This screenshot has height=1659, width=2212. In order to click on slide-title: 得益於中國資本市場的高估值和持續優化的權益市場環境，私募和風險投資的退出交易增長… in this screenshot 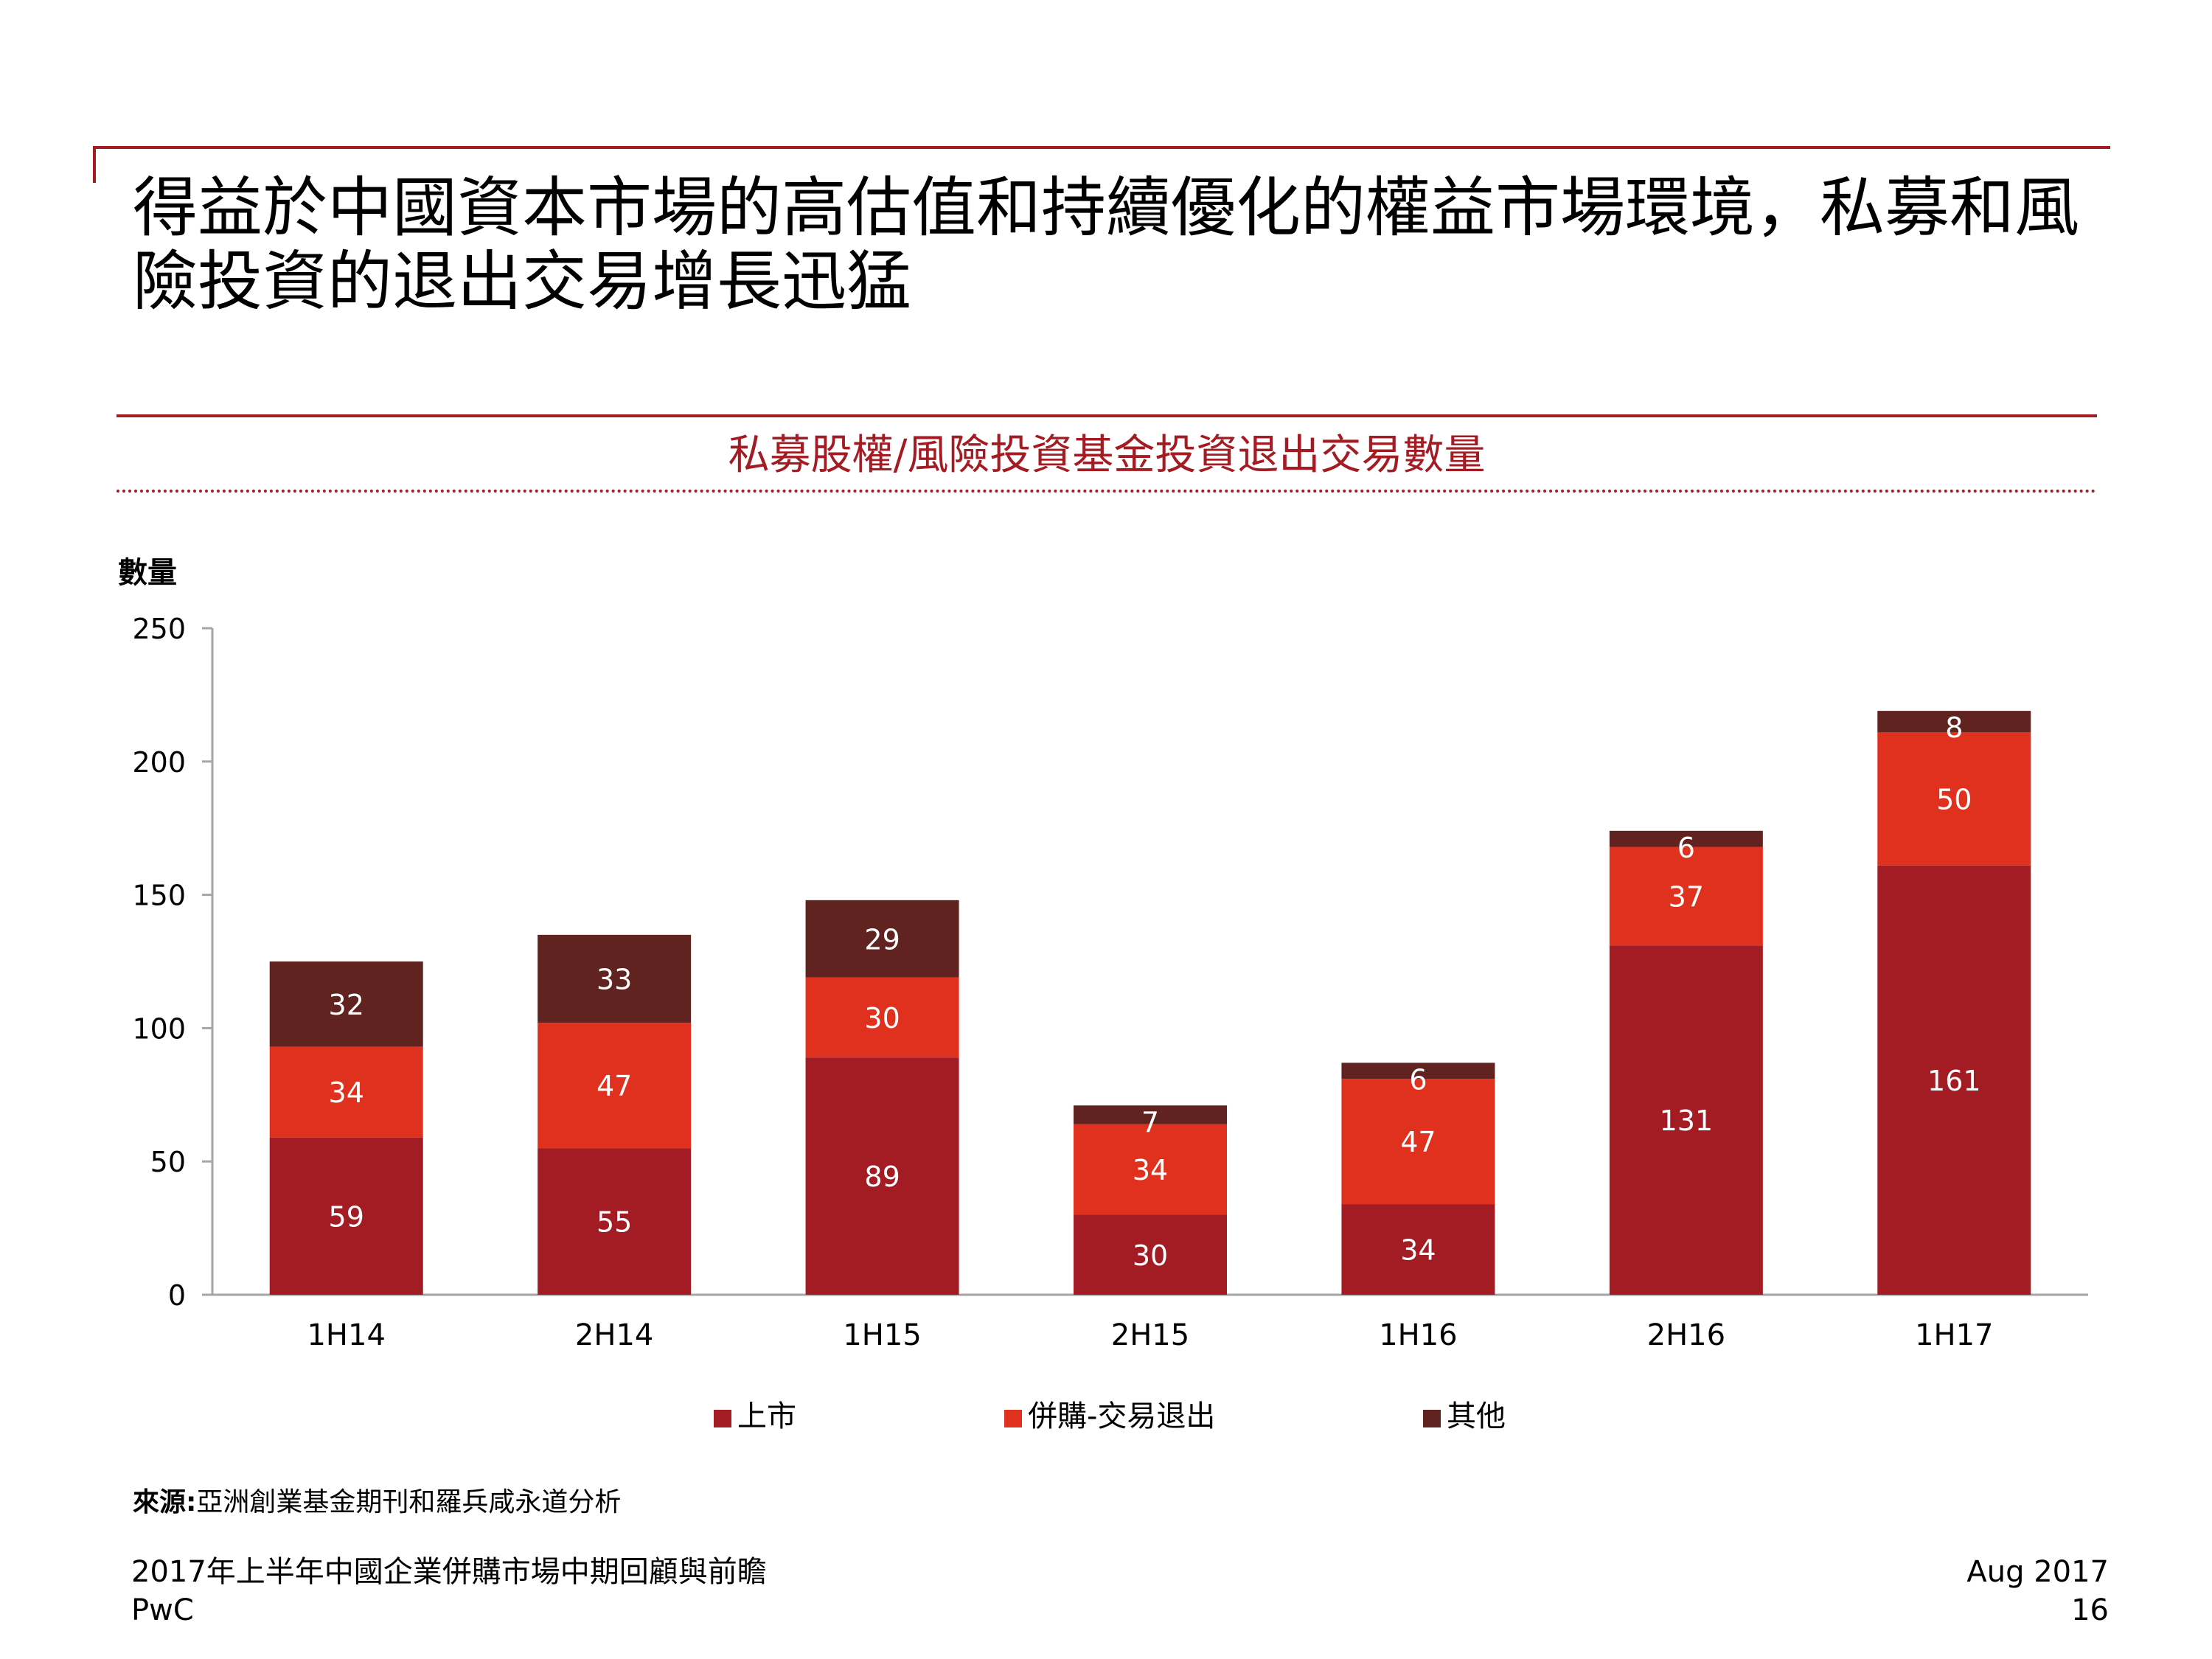, I will do `click(1106, 244)`.